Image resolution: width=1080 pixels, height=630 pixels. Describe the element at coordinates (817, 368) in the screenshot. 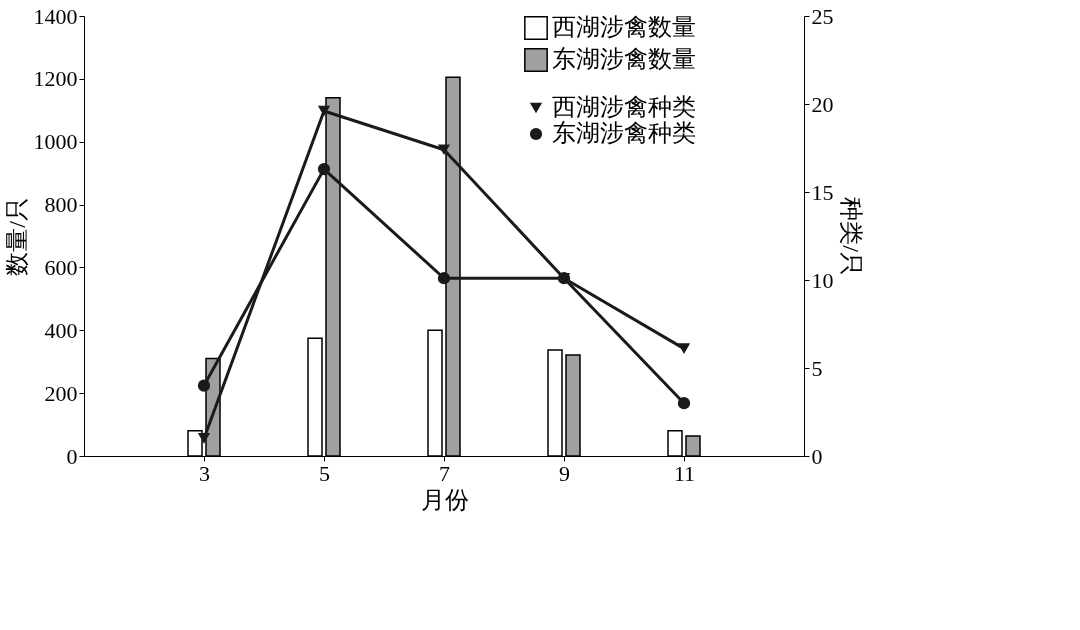

I see `y2-tick-label: 5` at that location.